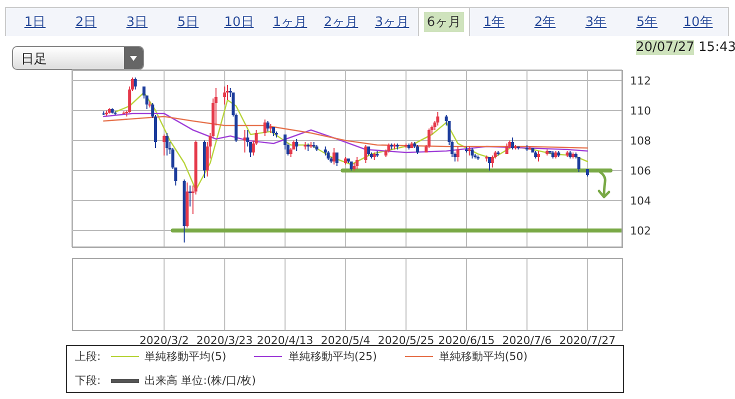 Image resolution: width=735 pixels, height=399 pixels. Describe the element at coordinates (640, 111) in the screenshot. I see `y2-tick-label: 110` at that location.